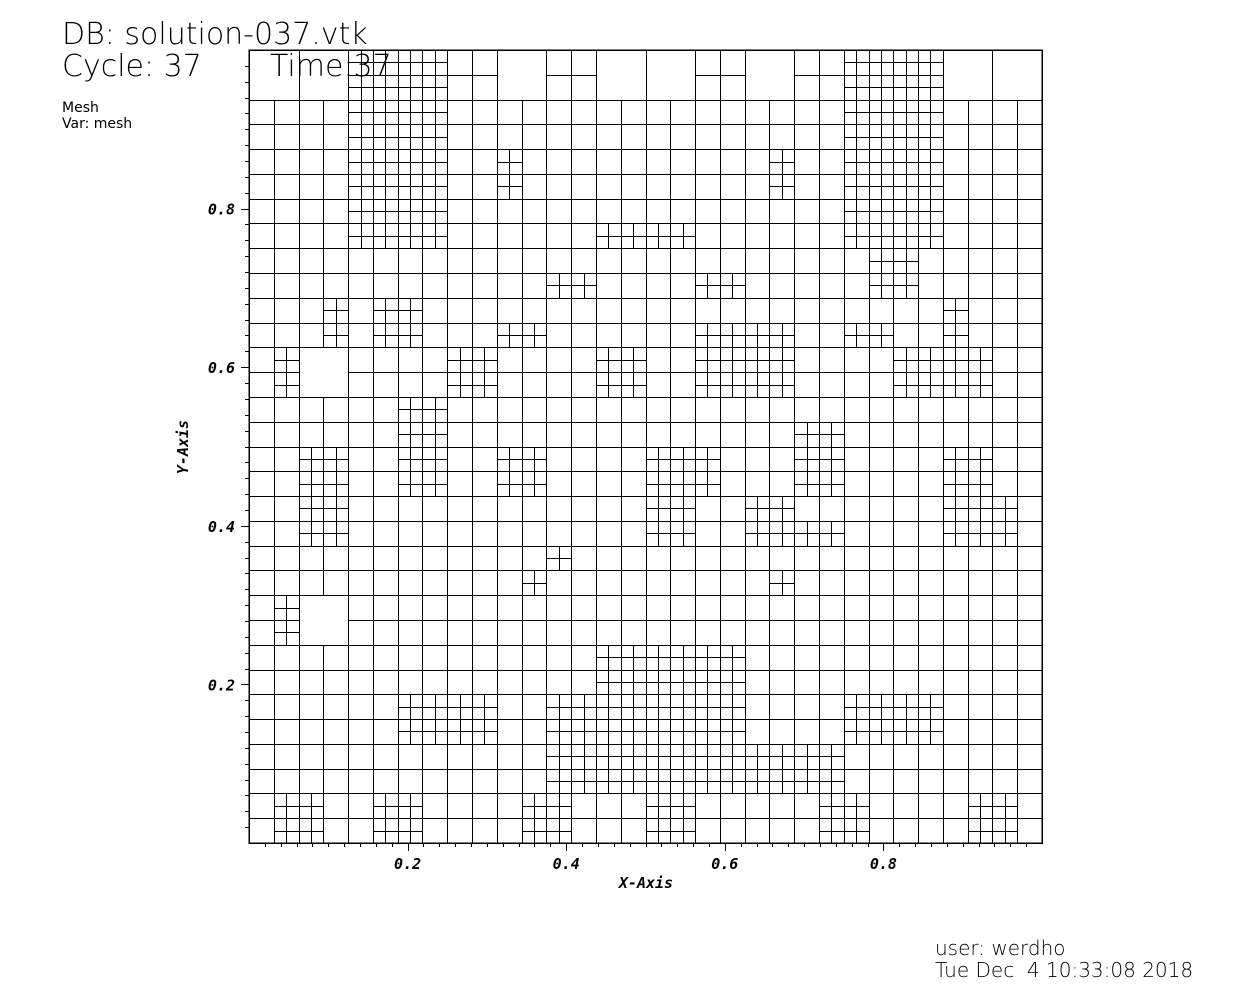 The width and height of the screenshot is (1248, 992). What do you see at coordinates (331, 66) in the screenshot?
I see `time-label: Time:37` at bounding box center [331, 66].